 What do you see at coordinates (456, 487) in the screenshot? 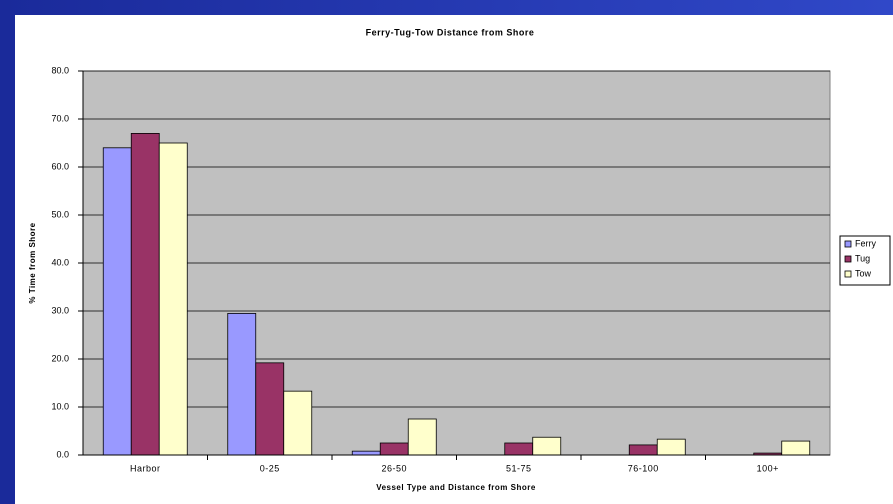
I see `x-axis-label: Vessel Type and Distance from Shore` at bounding box center [456, 487].